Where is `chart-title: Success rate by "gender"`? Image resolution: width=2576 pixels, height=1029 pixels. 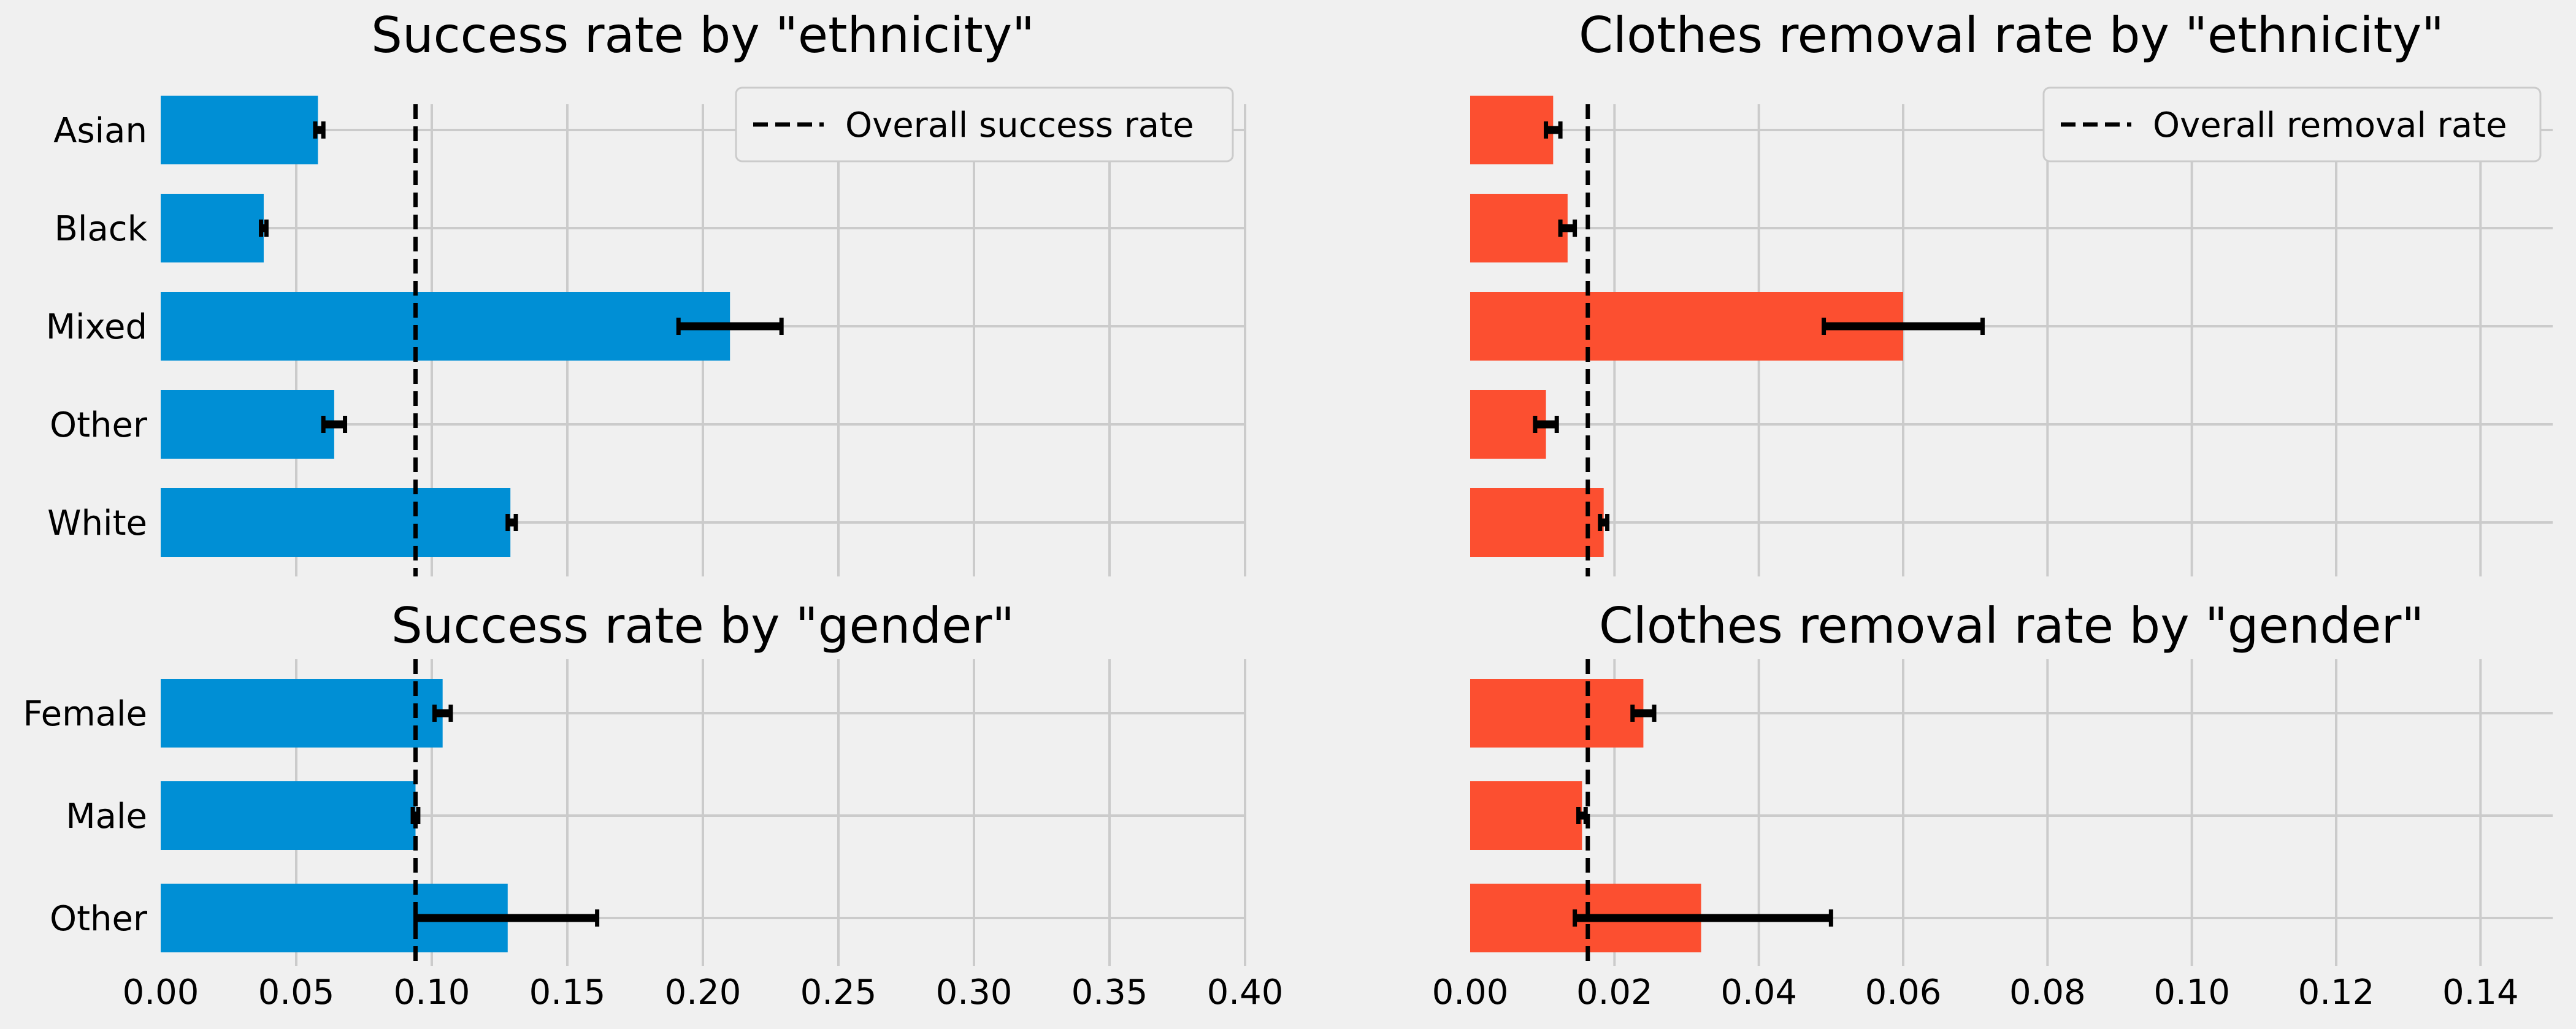
chart-title: Success rate by "gender" is located at coordinates (702, 625).